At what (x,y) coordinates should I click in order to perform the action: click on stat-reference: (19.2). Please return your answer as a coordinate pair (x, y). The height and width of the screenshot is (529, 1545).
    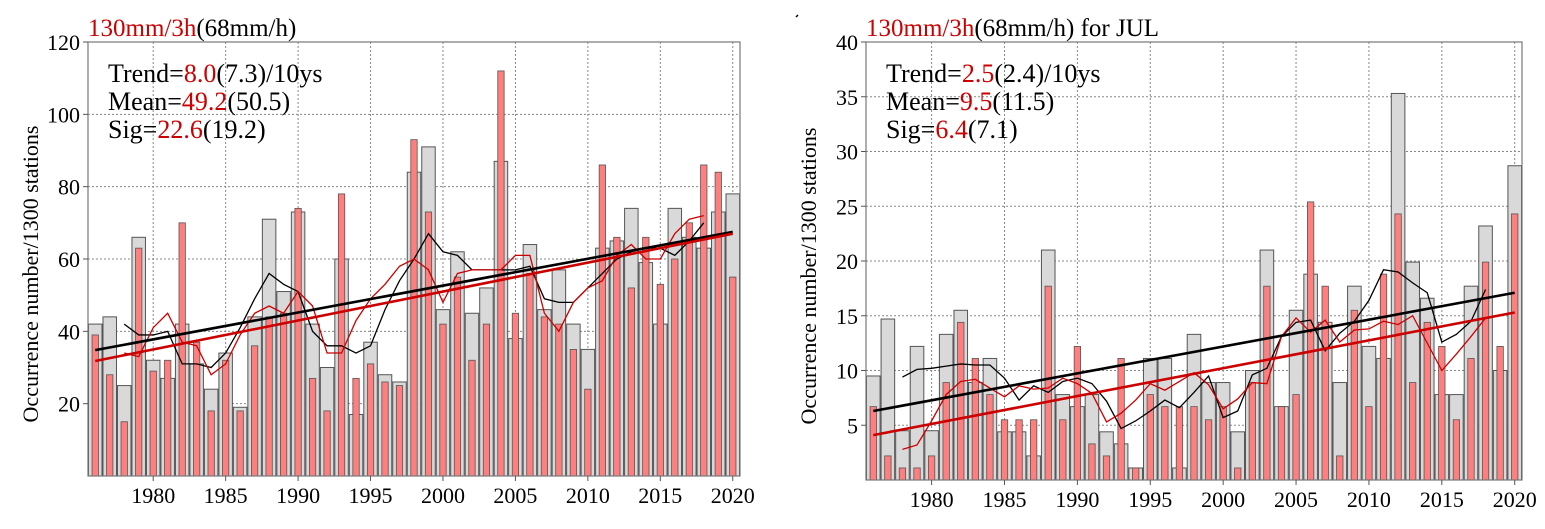
    Looking at the image, I should click on (234, 129).